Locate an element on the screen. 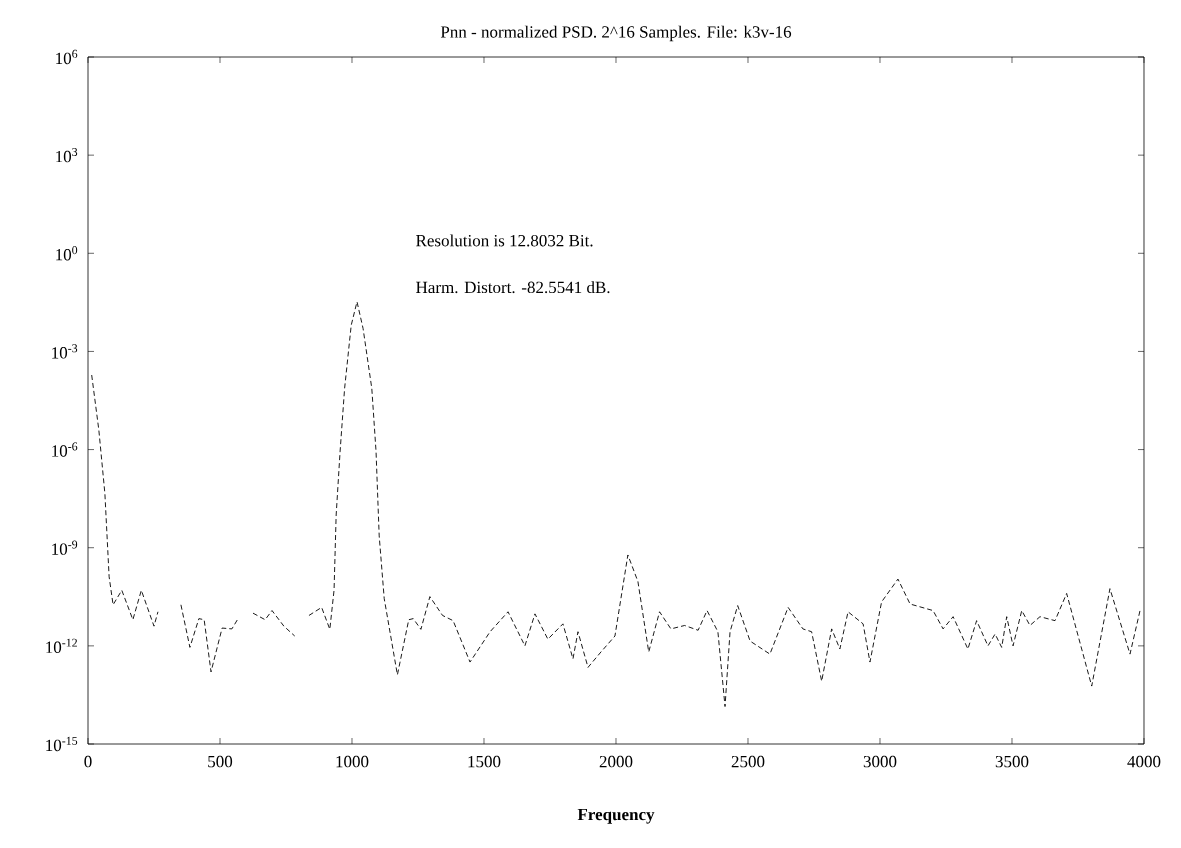 Image resolution: width=1181 pixels, height=848 pixels. x-axis-title: Frequency is located at coordinates (616, 816).